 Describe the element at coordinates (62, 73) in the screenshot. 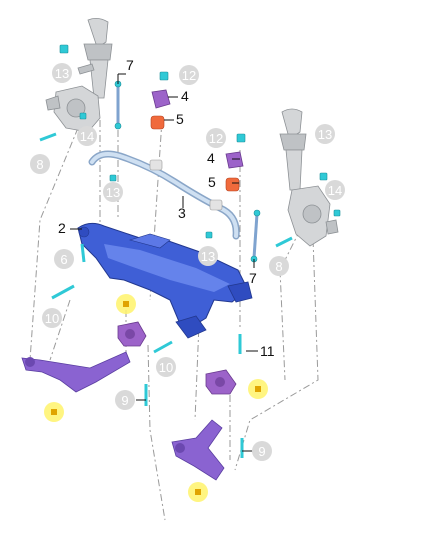

I see `callout-13-a: 13` at that location.